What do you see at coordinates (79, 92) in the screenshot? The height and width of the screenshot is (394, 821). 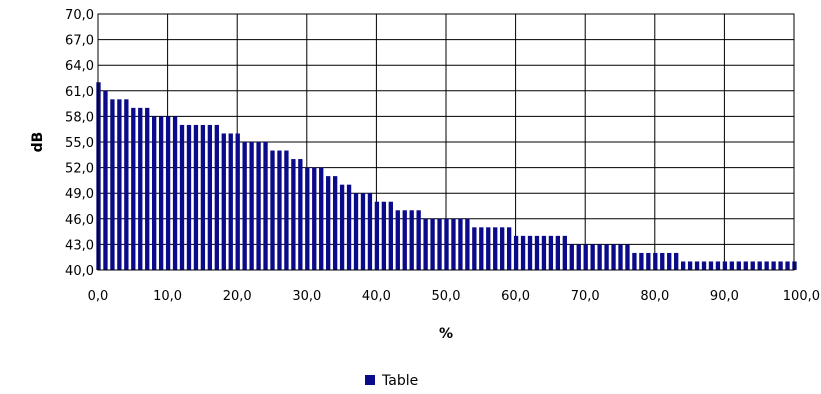 I see `y-tick-label: 61,0` at bounding box center [79, 92].